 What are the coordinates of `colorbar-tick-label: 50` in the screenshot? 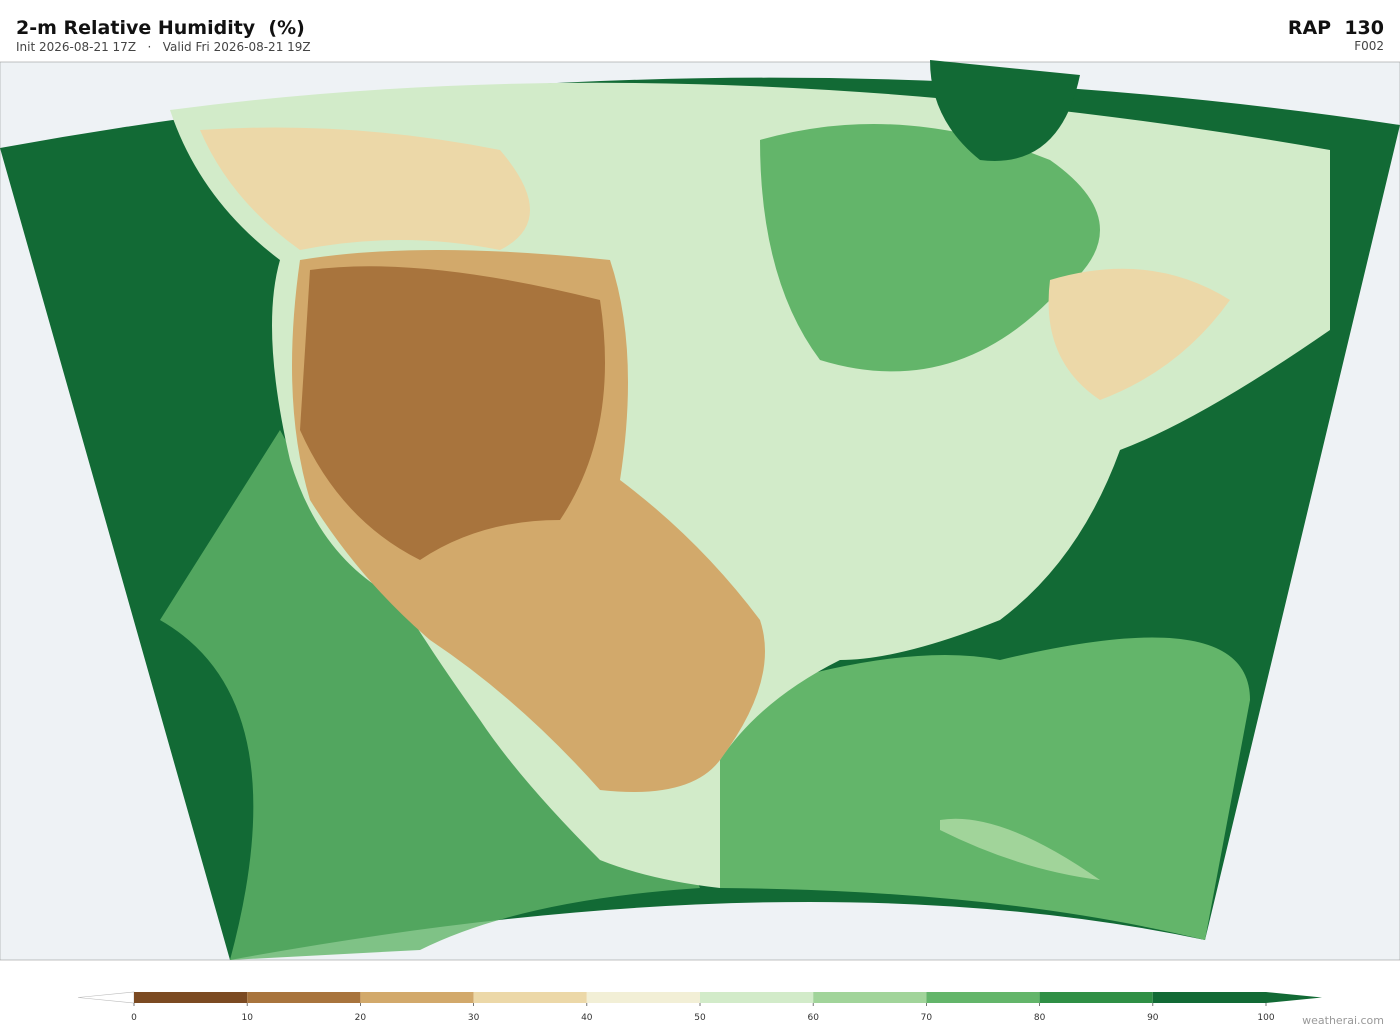 It's located at (700, 1018).